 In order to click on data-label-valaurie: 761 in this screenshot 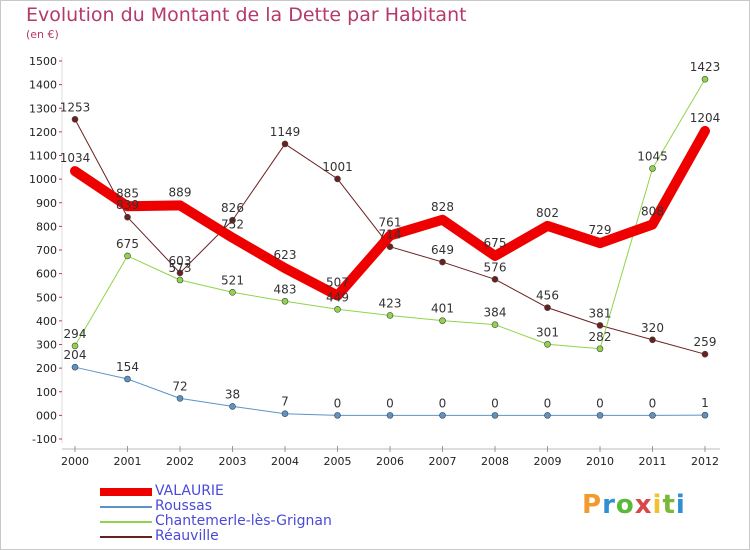, I will do `click(390, 223)`.